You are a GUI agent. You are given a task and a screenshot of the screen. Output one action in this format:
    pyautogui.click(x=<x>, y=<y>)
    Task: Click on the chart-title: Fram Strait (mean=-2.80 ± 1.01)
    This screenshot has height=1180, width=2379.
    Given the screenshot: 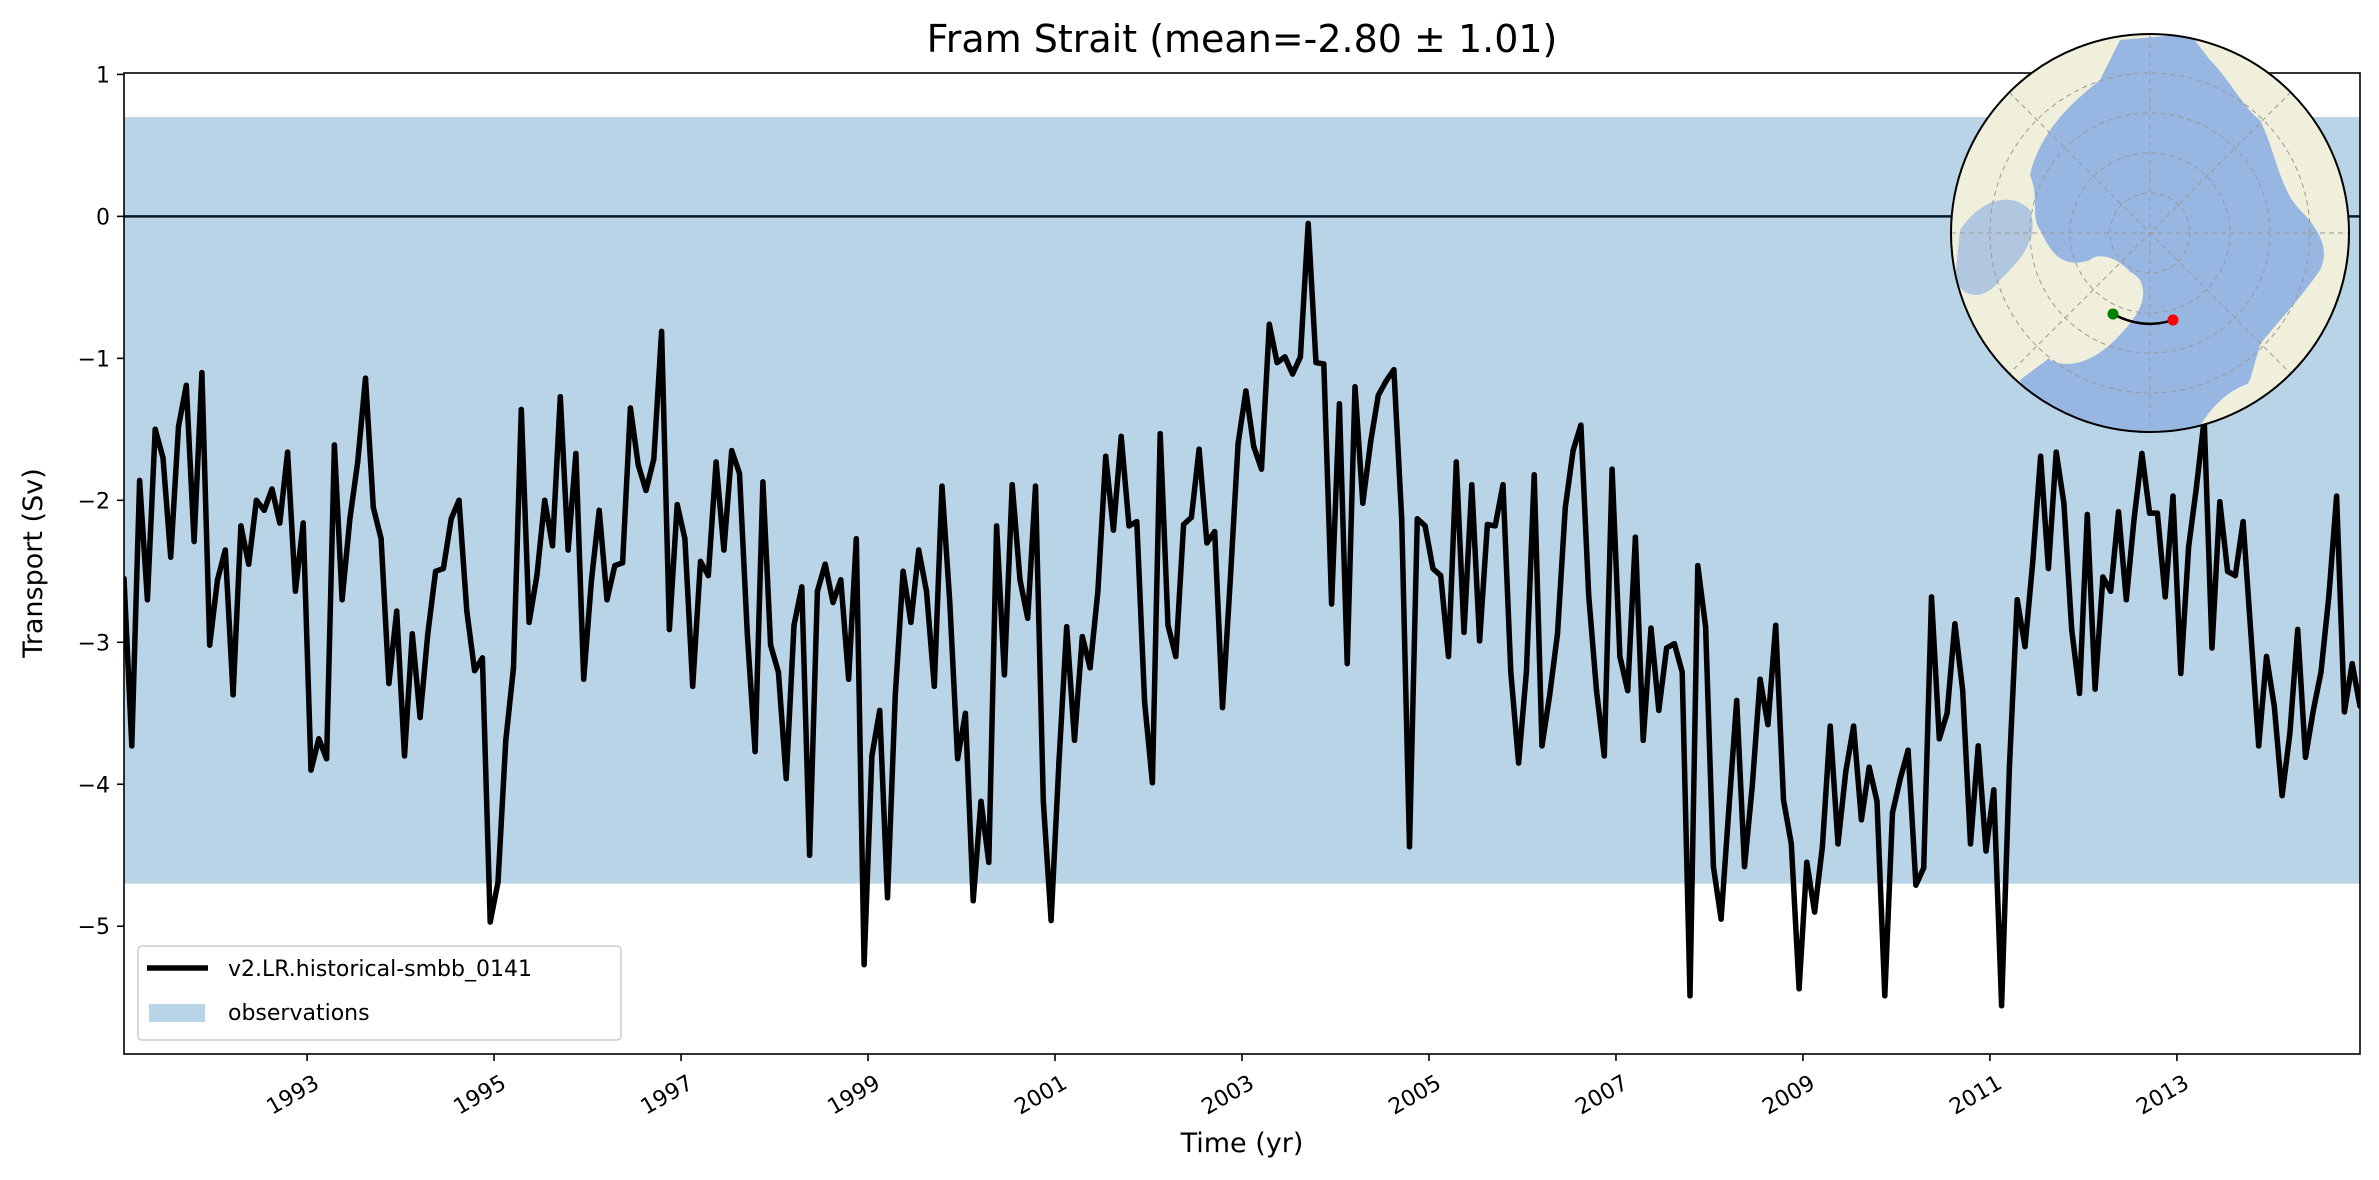 What is the action you would take?
    pyautogui.click(x=1242, y=39)
    